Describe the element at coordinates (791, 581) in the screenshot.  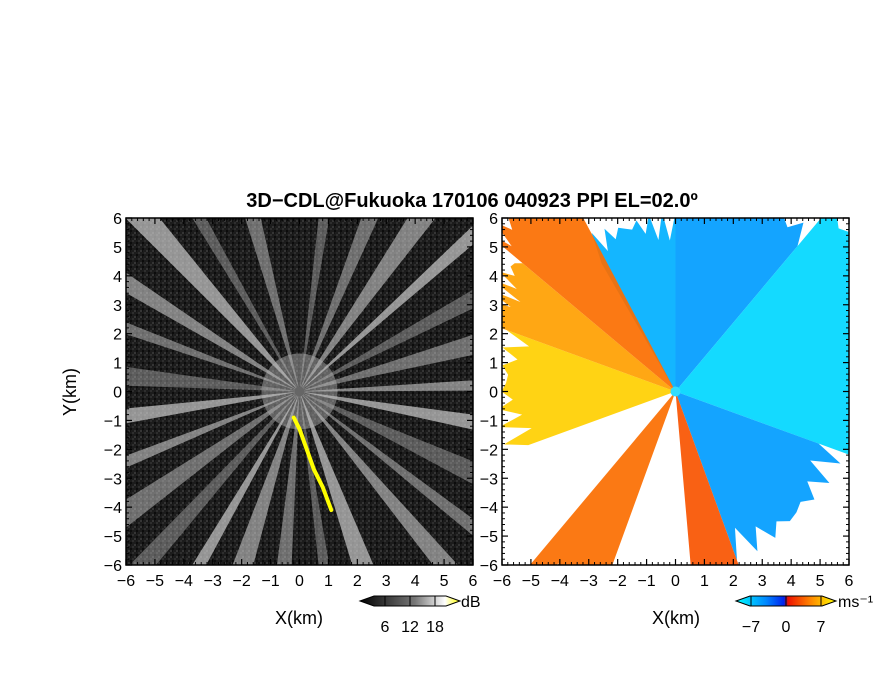
I see `x-tick-label: 4` at that location.